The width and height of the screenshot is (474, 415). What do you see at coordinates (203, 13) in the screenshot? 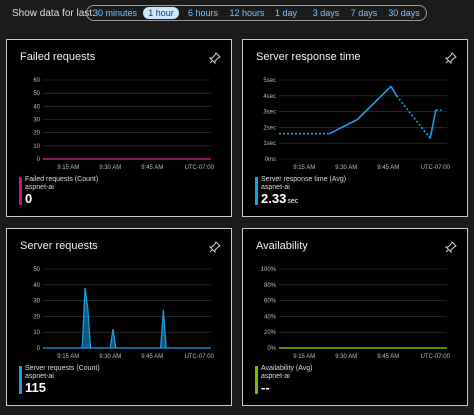
I see `range-option-6-hours: 6 hours` at bounding box center [203, 13].